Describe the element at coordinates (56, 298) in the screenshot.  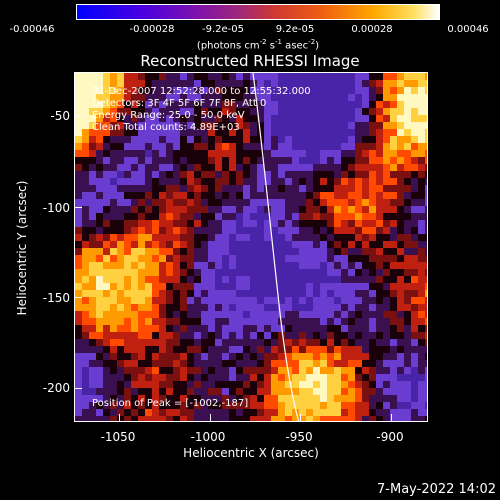
I see `y-tick-label: -150` at that location.